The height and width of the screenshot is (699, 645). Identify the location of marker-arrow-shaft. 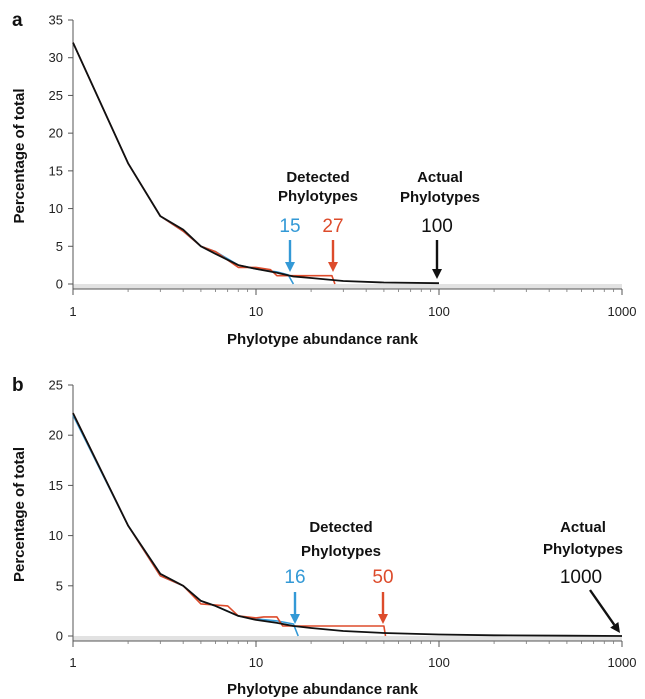
(602, 607).